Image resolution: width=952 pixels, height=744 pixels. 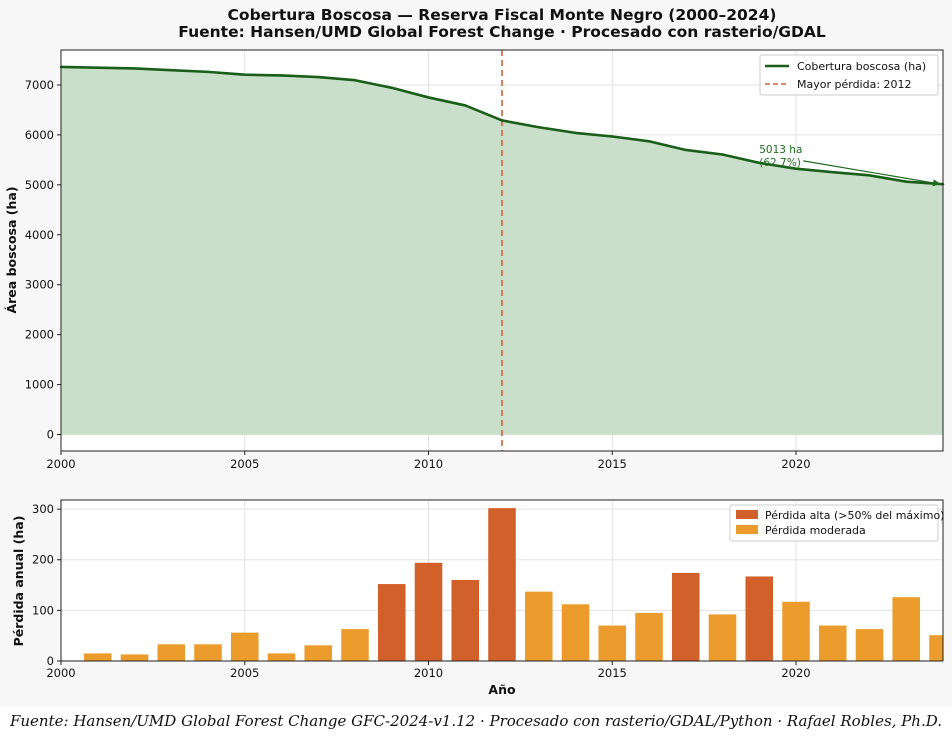 What do you see at coordinates (11, 249) in the screenshot?
I see `cover-y-axis-label: Área boscosa (ha)` at bounding box center [11, 249].